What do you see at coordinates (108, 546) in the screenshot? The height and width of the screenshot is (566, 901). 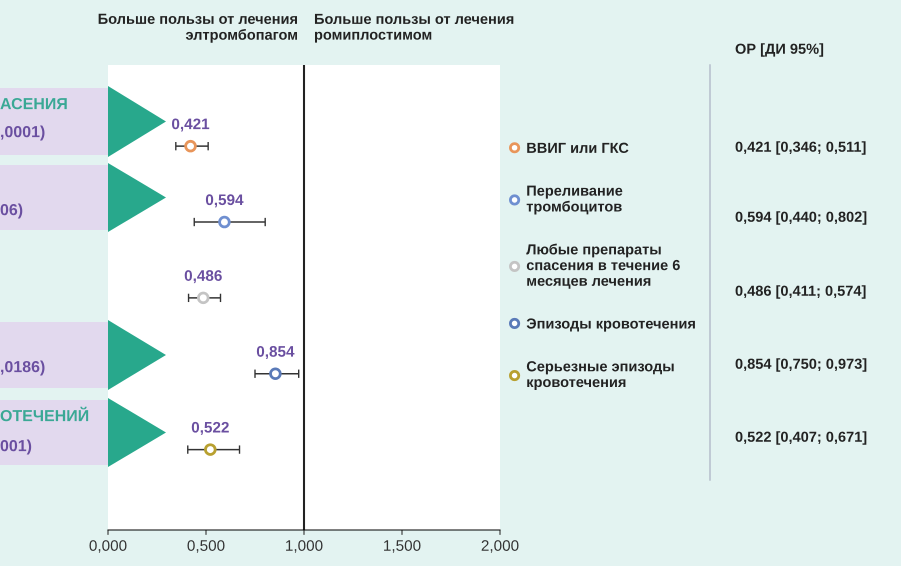 I see `x-tick-label: 0,000` at bounding box center [108, 546].